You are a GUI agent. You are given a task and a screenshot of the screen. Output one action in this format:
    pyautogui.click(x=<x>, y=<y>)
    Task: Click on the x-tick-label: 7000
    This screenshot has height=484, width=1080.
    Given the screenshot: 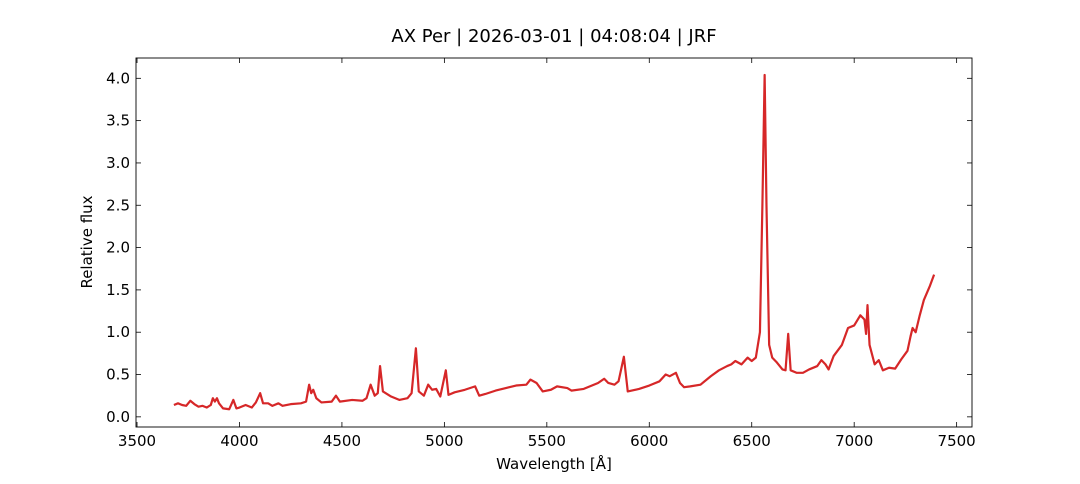 What is the action you would take?
    pyautogui.click(x=854, y=441)
    